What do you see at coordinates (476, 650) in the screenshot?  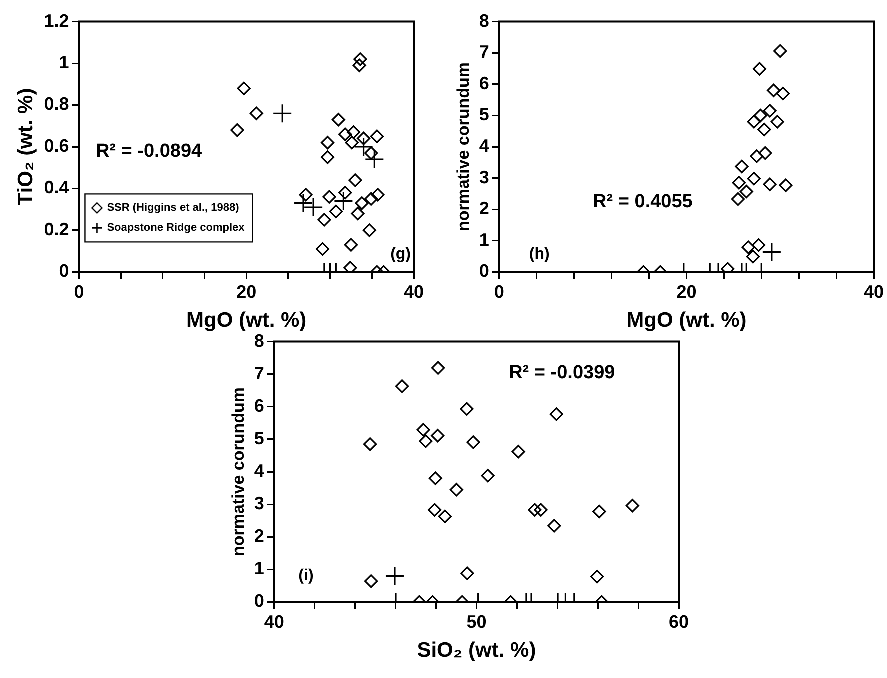 I see `x-axis-title: SiO₂ (wt. %)` at bounding box center [476, 650].